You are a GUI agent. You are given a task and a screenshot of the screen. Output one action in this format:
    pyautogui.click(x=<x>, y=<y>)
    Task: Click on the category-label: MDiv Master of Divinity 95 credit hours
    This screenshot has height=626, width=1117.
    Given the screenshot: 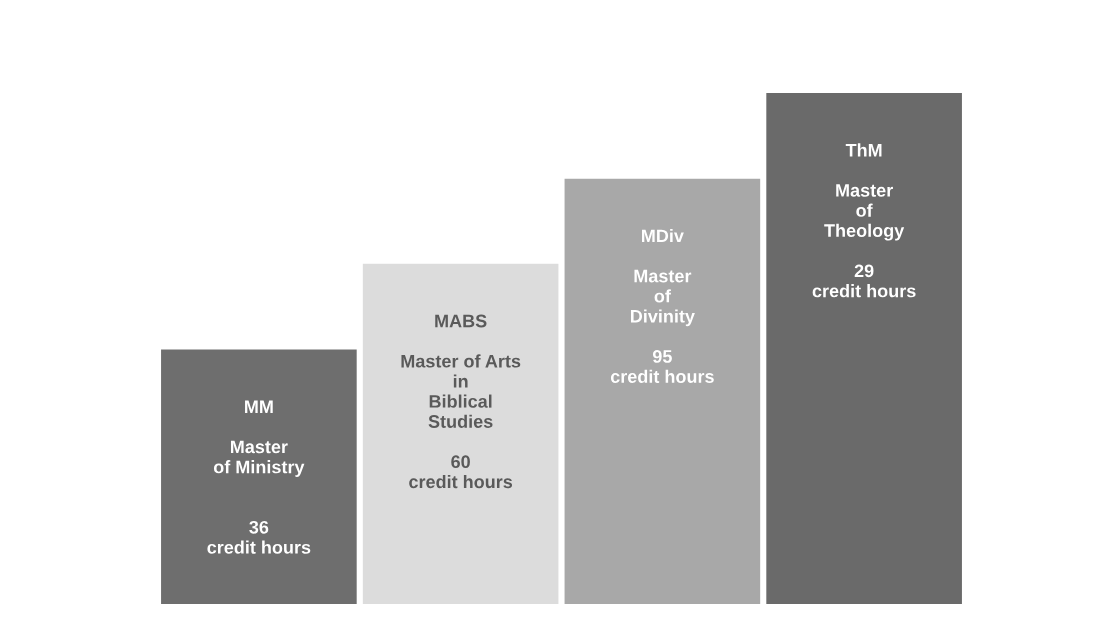 What is the action you would take?
    pyautogui.click(x=662, y=305)
    